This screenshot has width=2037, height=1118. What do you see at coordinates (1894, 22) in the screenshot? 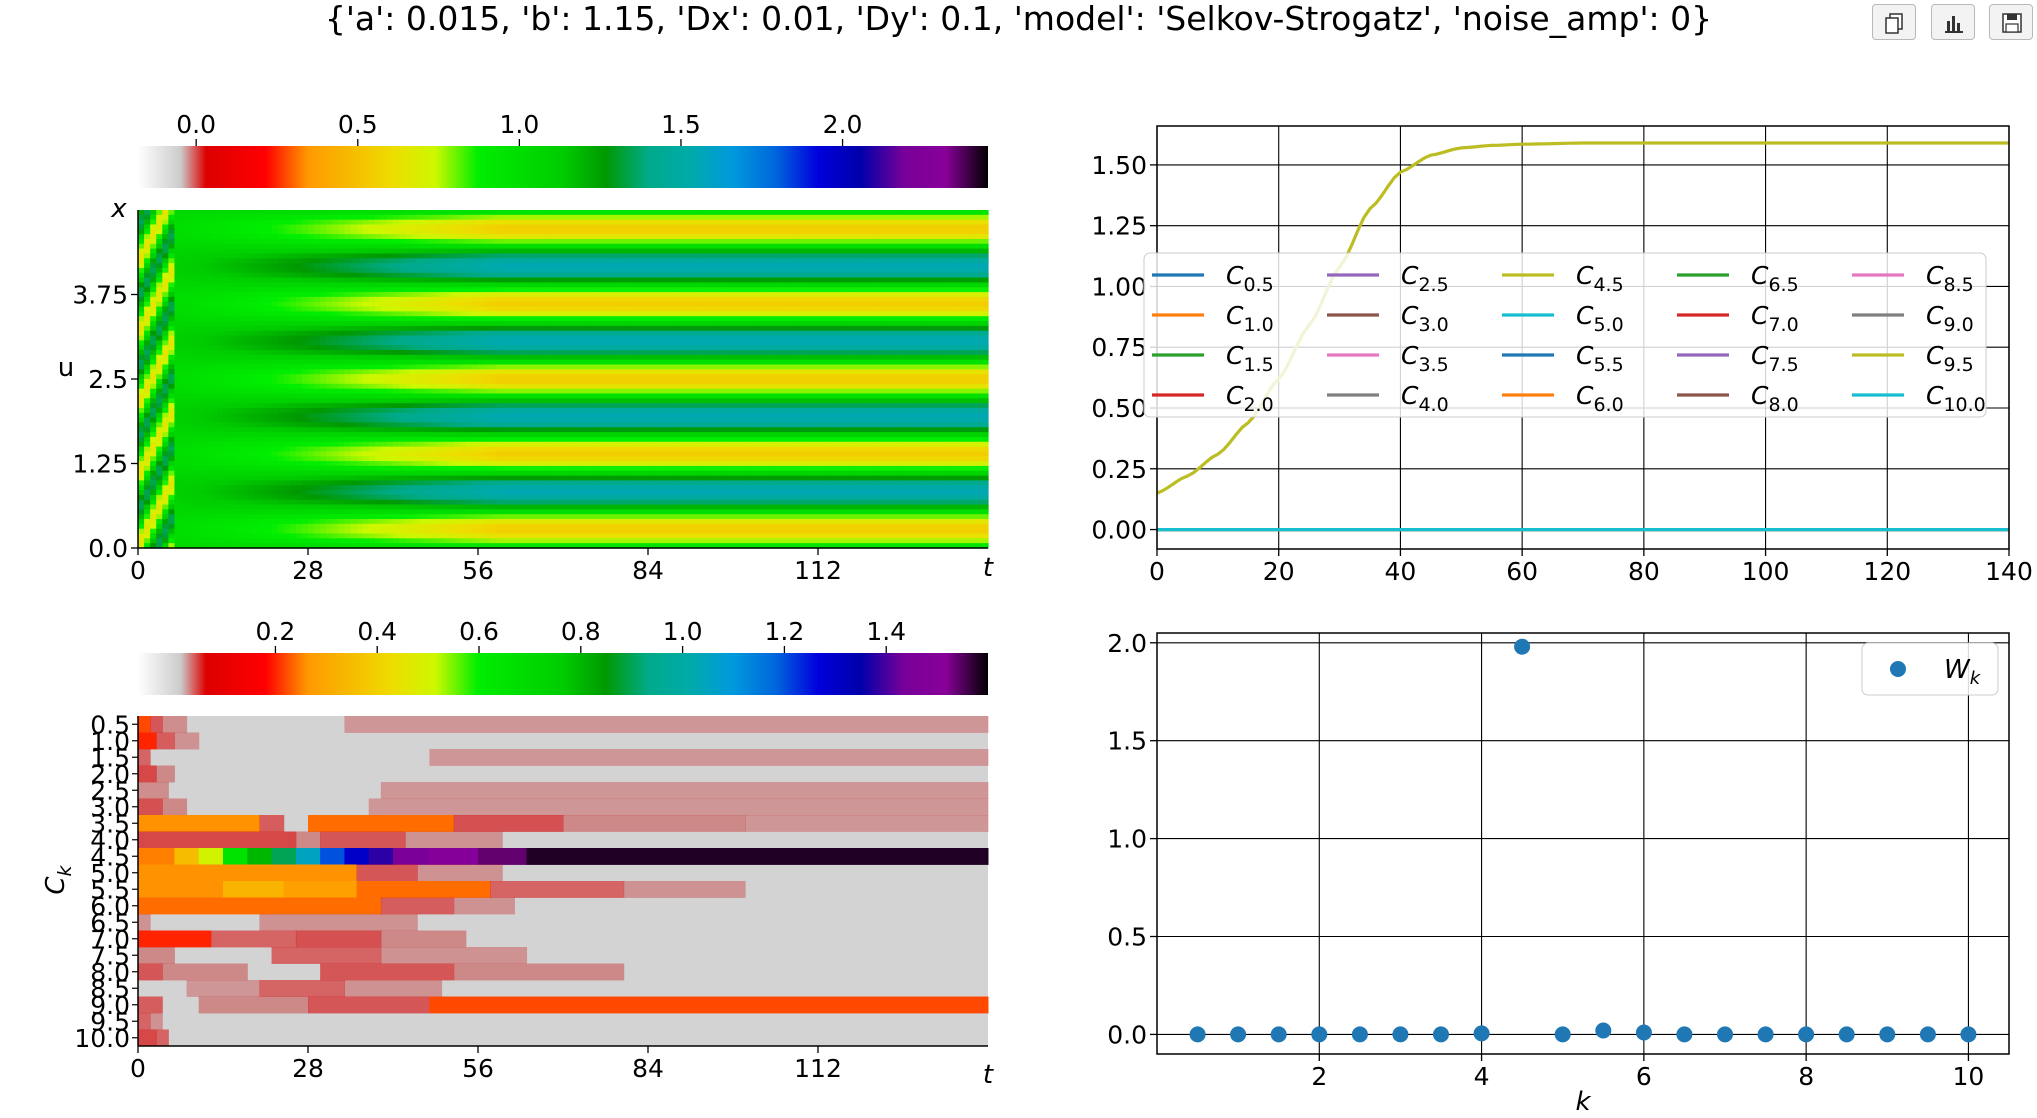
I see `copy-button` at bounding box center [1894, 22].